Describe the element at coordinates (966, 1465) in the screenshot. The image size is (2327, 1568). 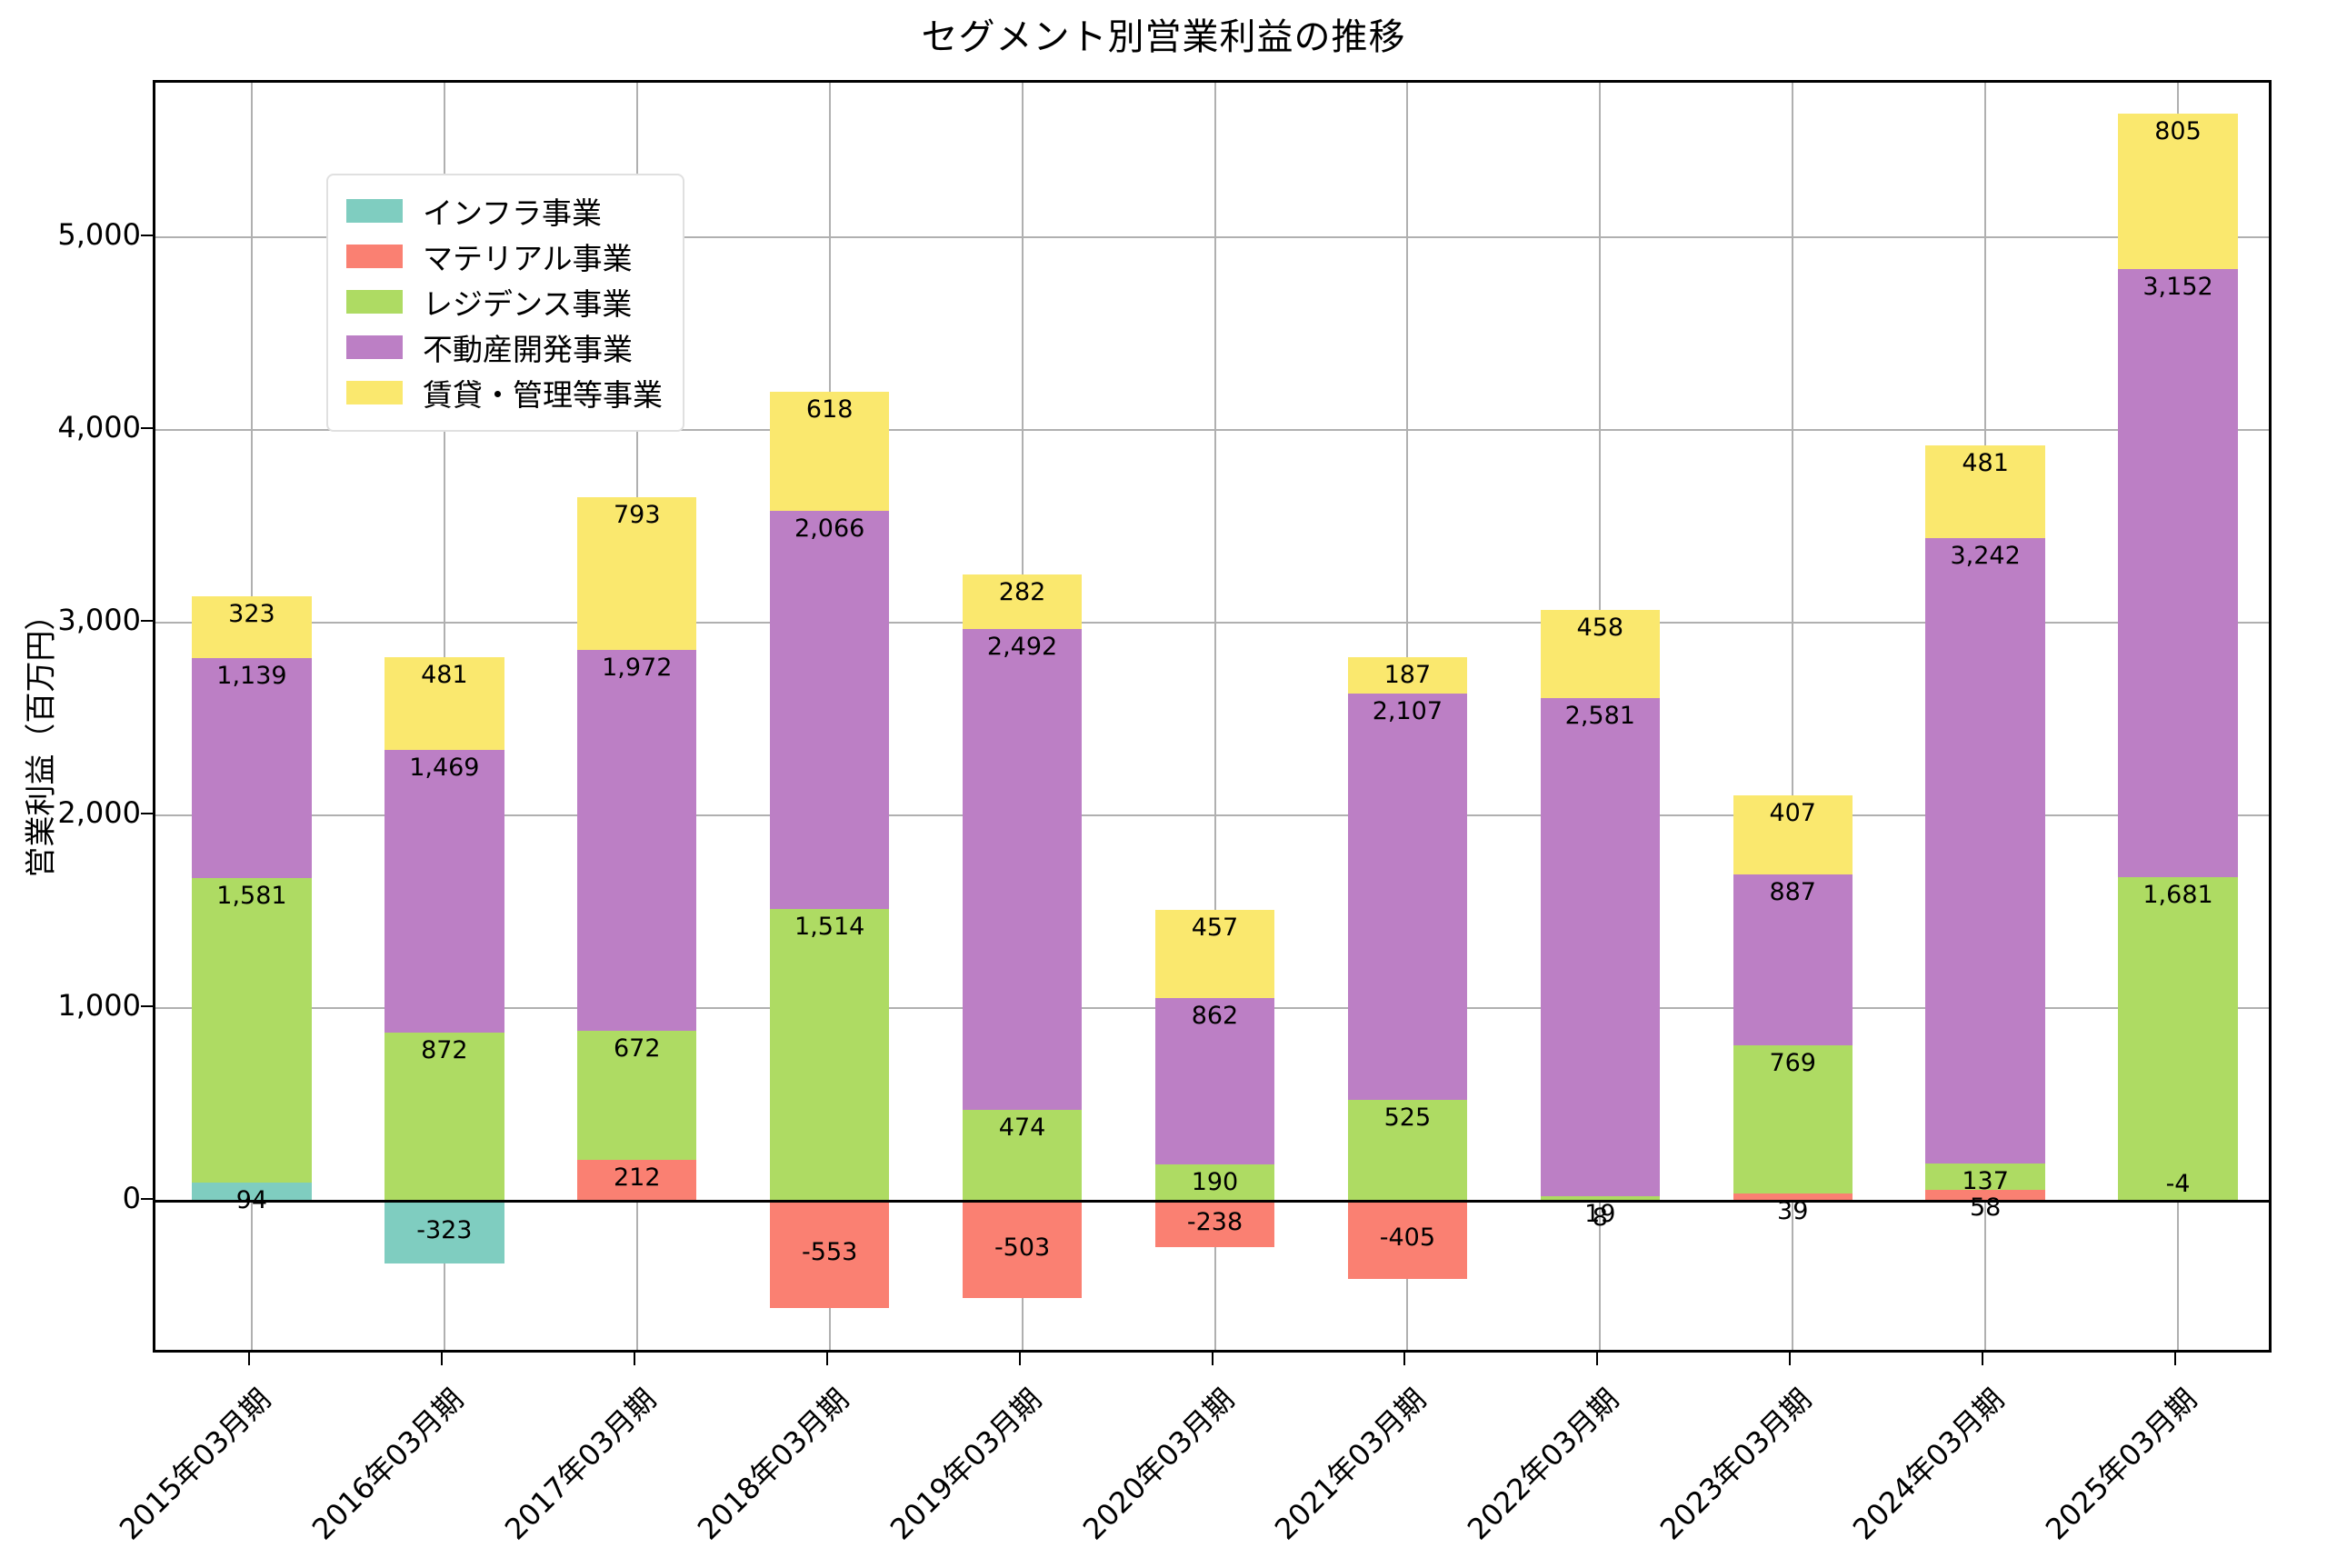
I see `x-axis-tick-label: 2019年03月期` at that location.